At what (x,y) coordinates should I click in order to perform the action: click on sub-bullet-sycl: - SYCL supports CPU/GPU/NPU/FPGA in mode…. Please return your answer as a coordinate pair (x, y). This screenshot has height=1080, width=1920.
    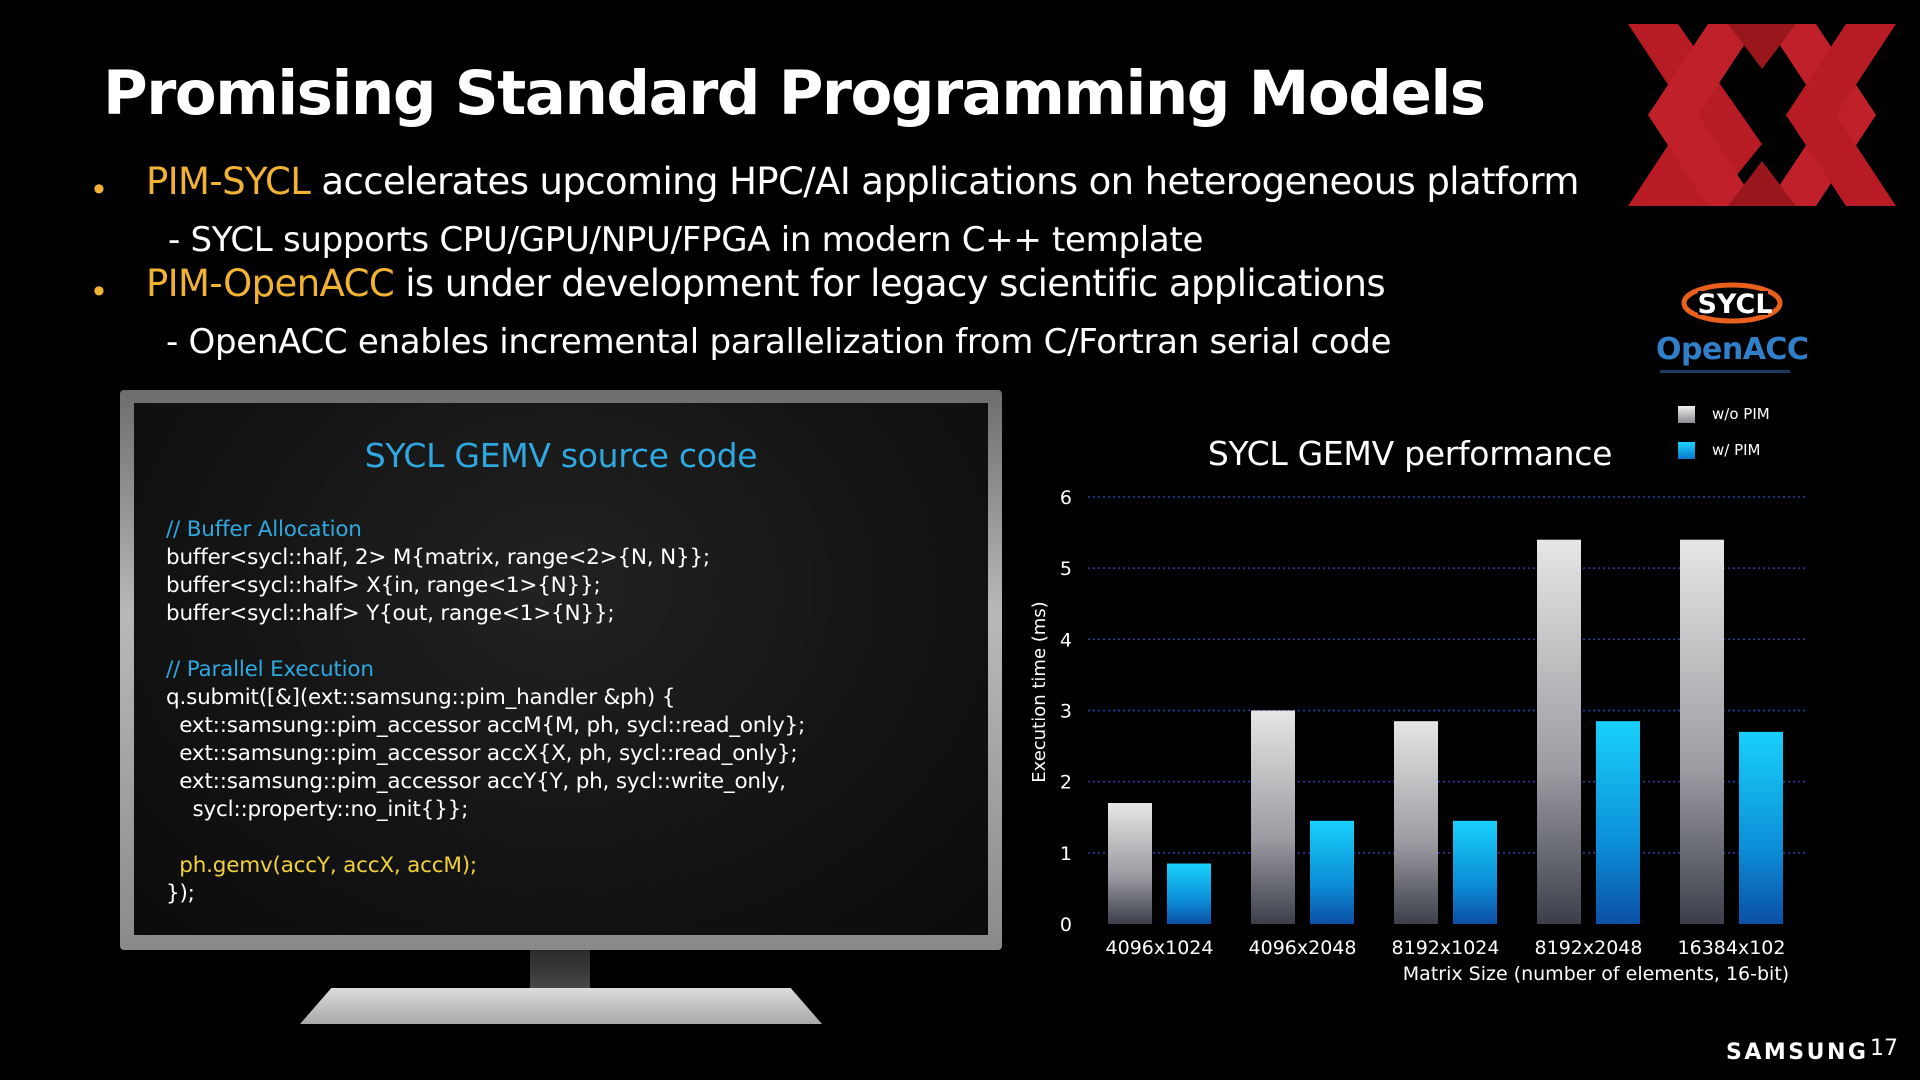
    Looking at the image, I should click on (686, 240).